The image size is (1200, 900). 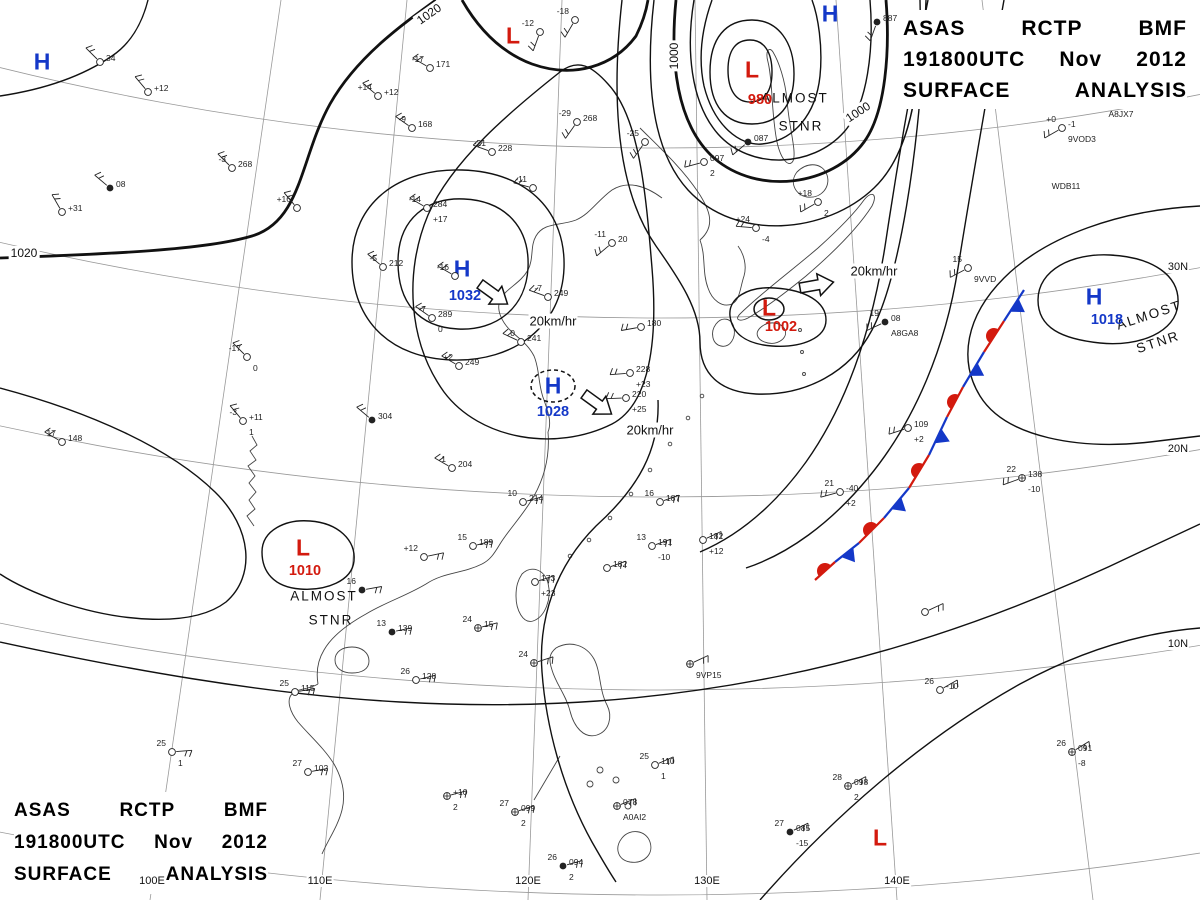 What do you see at coordinates (655, 343) in the screenshot?
I see `annotation-layer` at bounding box center [655, 343].